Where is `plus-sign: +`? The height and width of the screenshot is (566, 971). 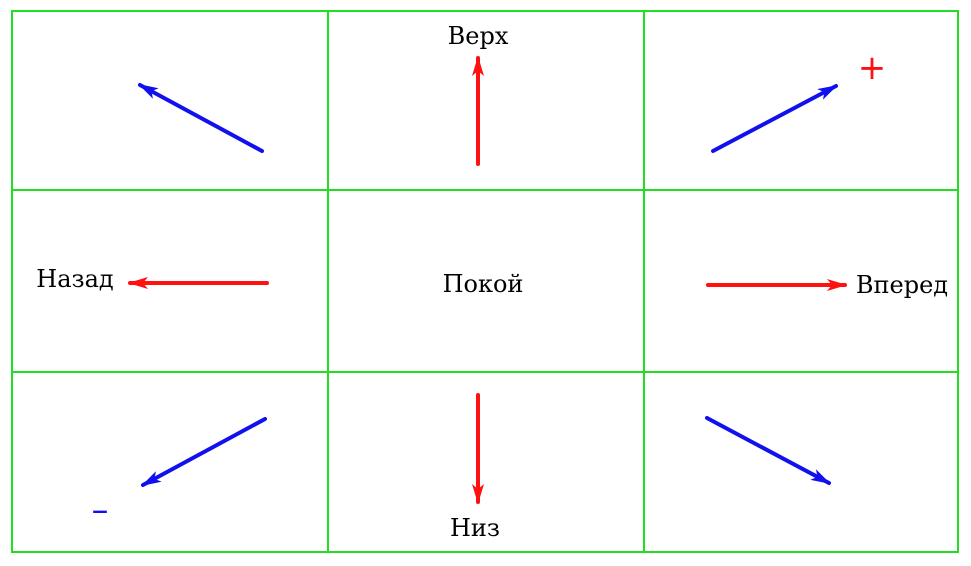 plus-sign: + is located at coordinates (872, 68).